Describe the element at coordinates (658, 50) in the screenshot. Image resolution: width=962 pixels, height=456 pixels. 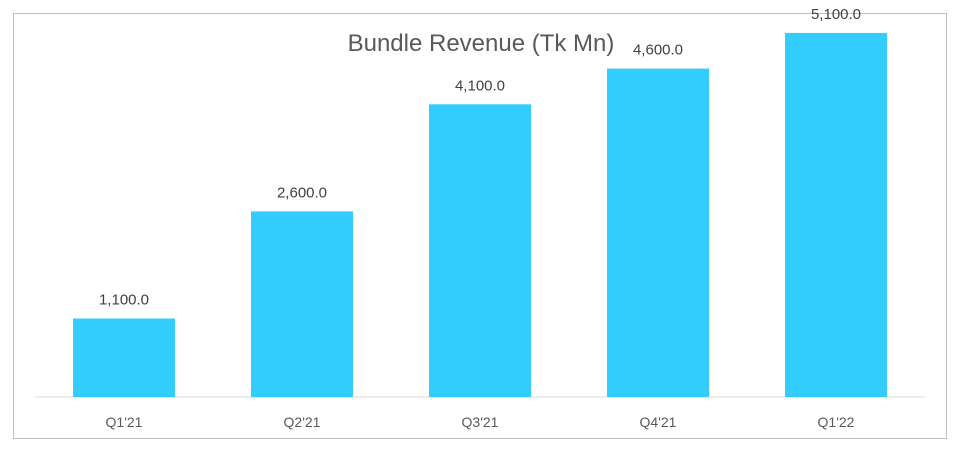
I see `data-label-4: 4,600.0` at that location.